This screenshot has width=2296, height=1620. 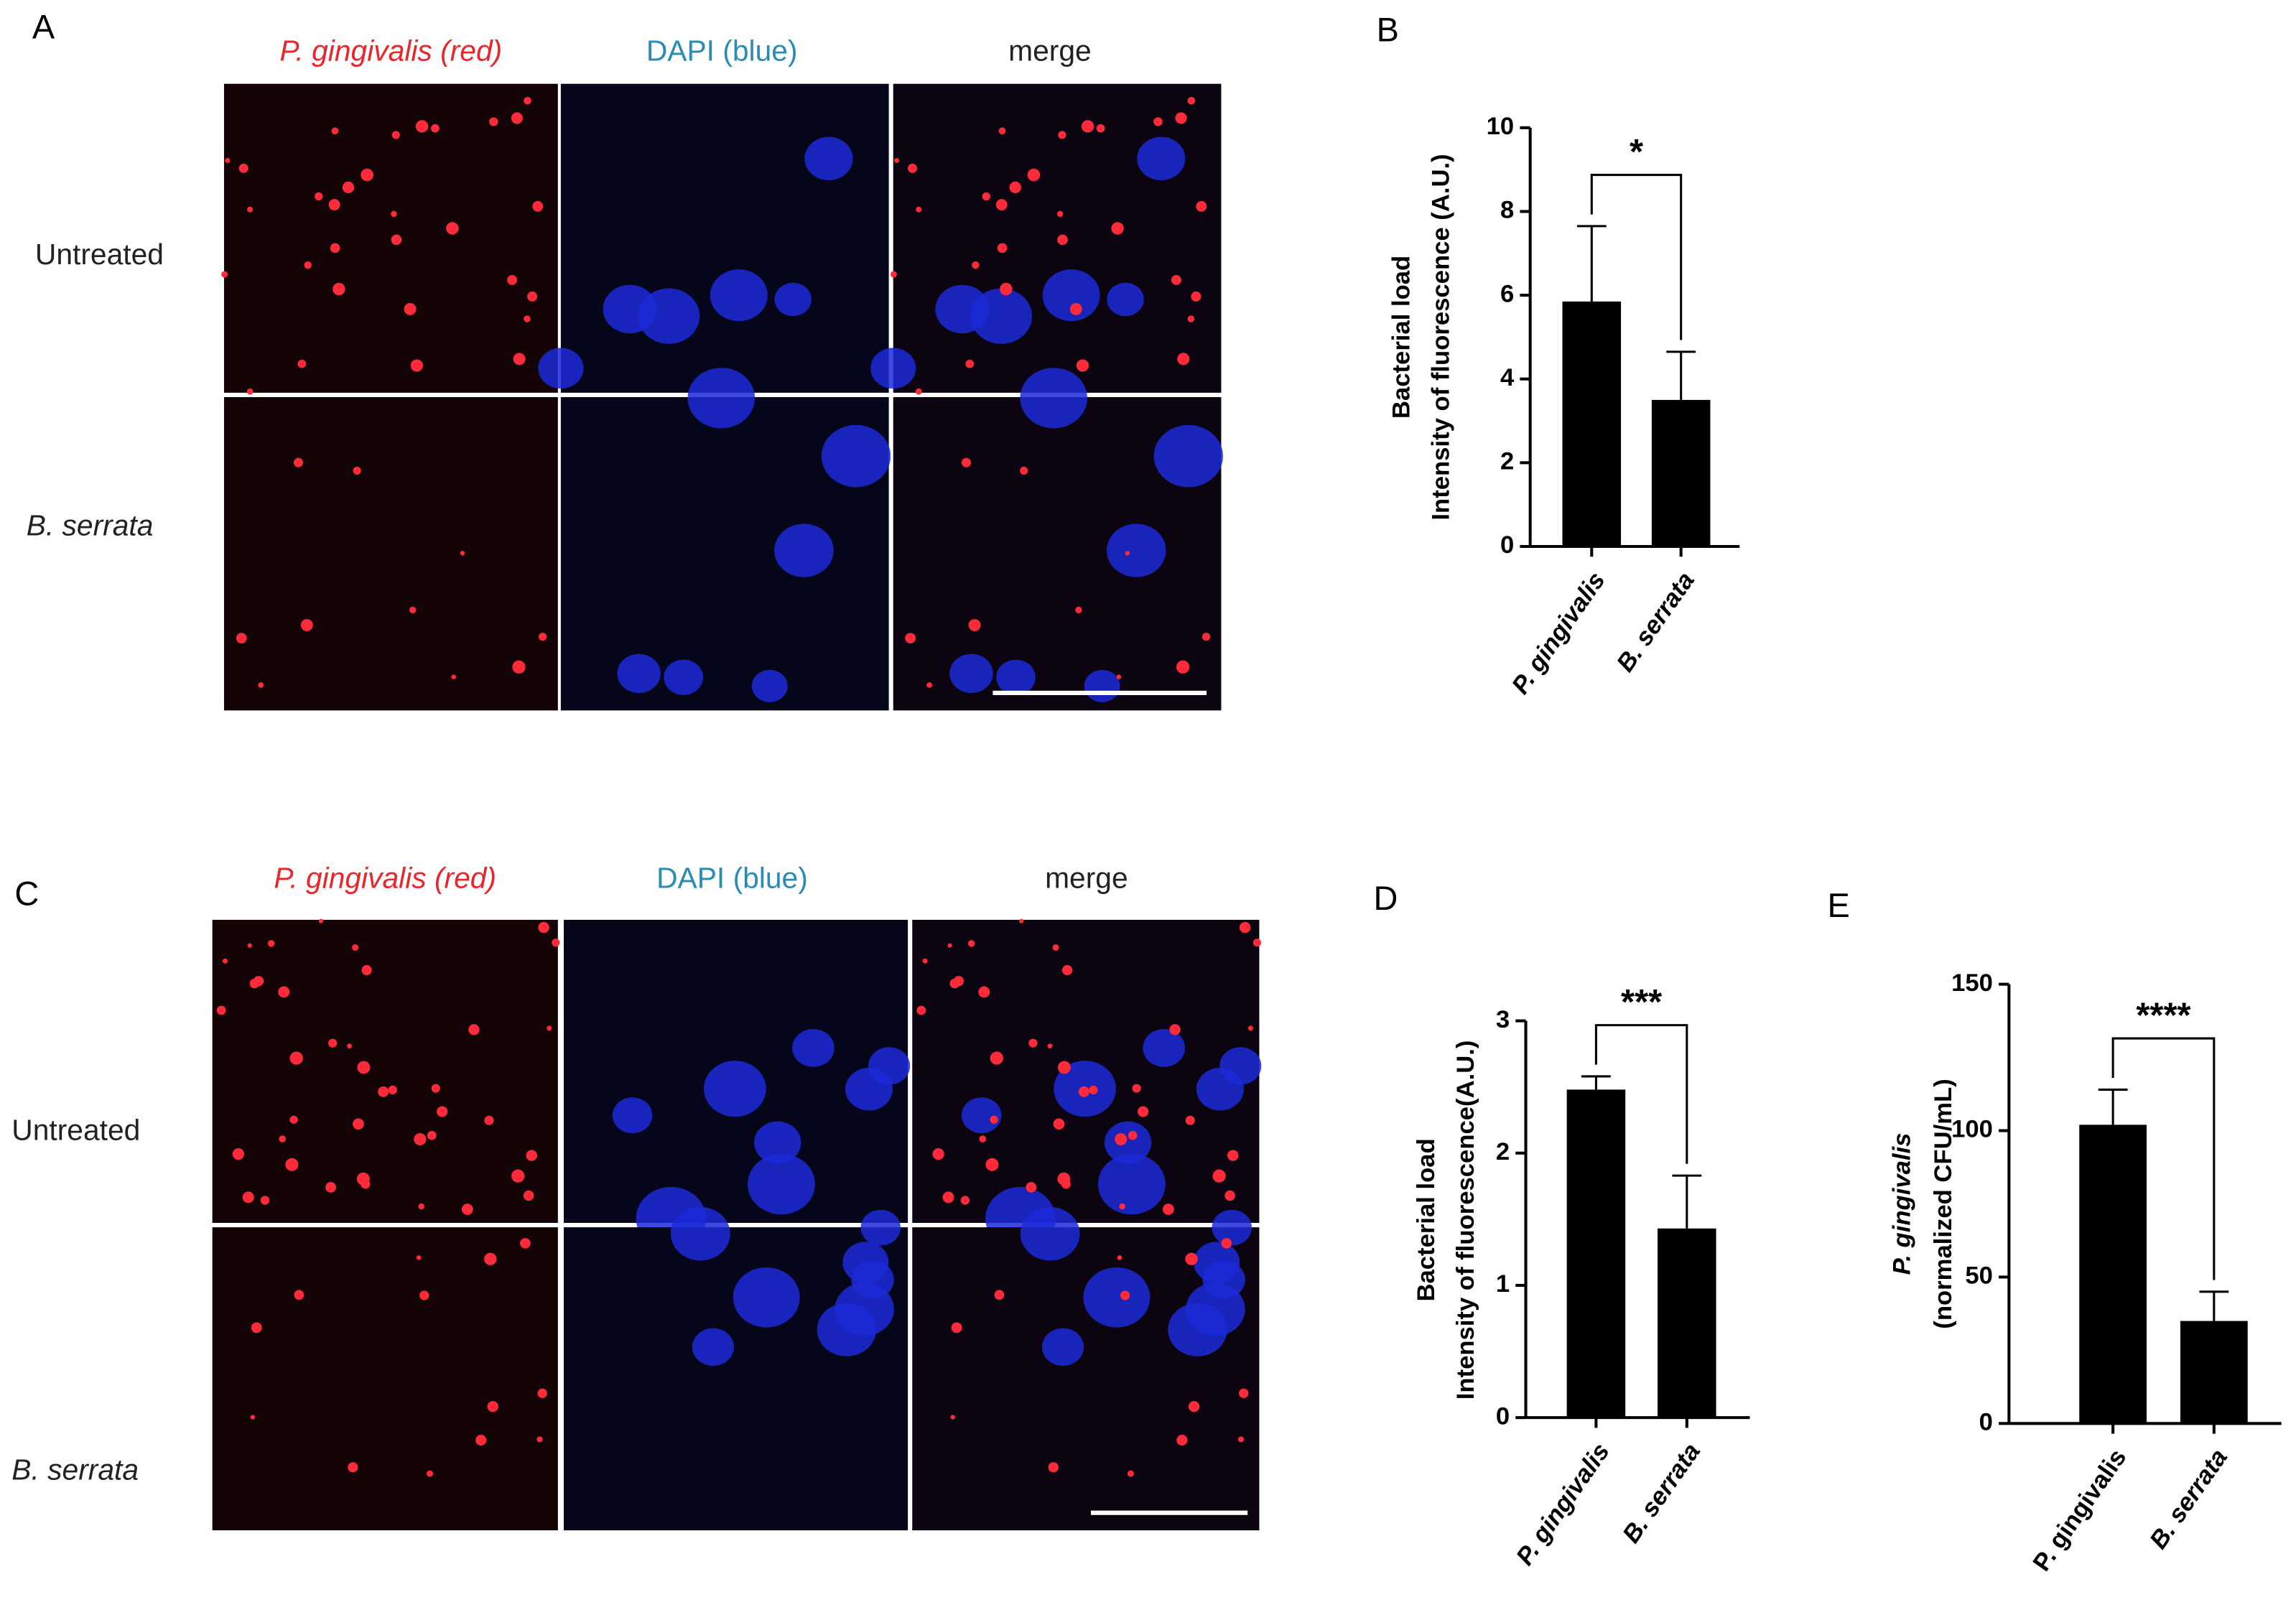 I want to click on y-tick-label: 0, so click(x=1507, y=545).